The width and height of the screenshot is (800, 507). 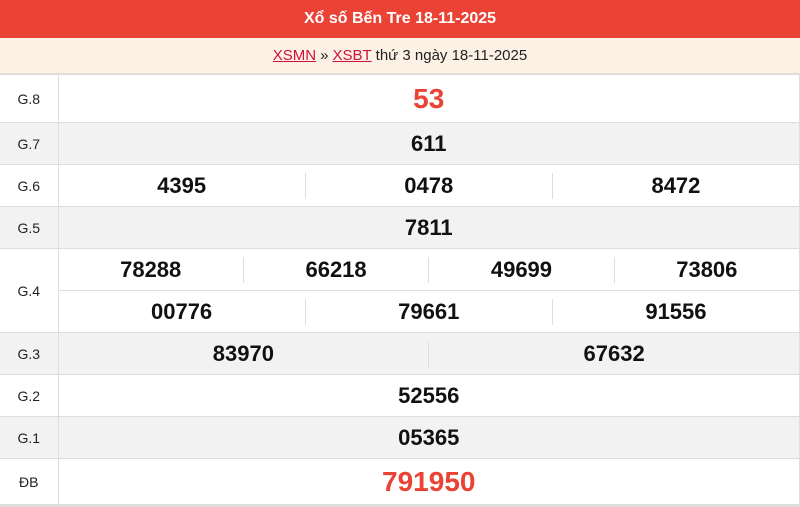 I want to click on prize-row-g5: G.5 7811, so click(x=400, y=227).